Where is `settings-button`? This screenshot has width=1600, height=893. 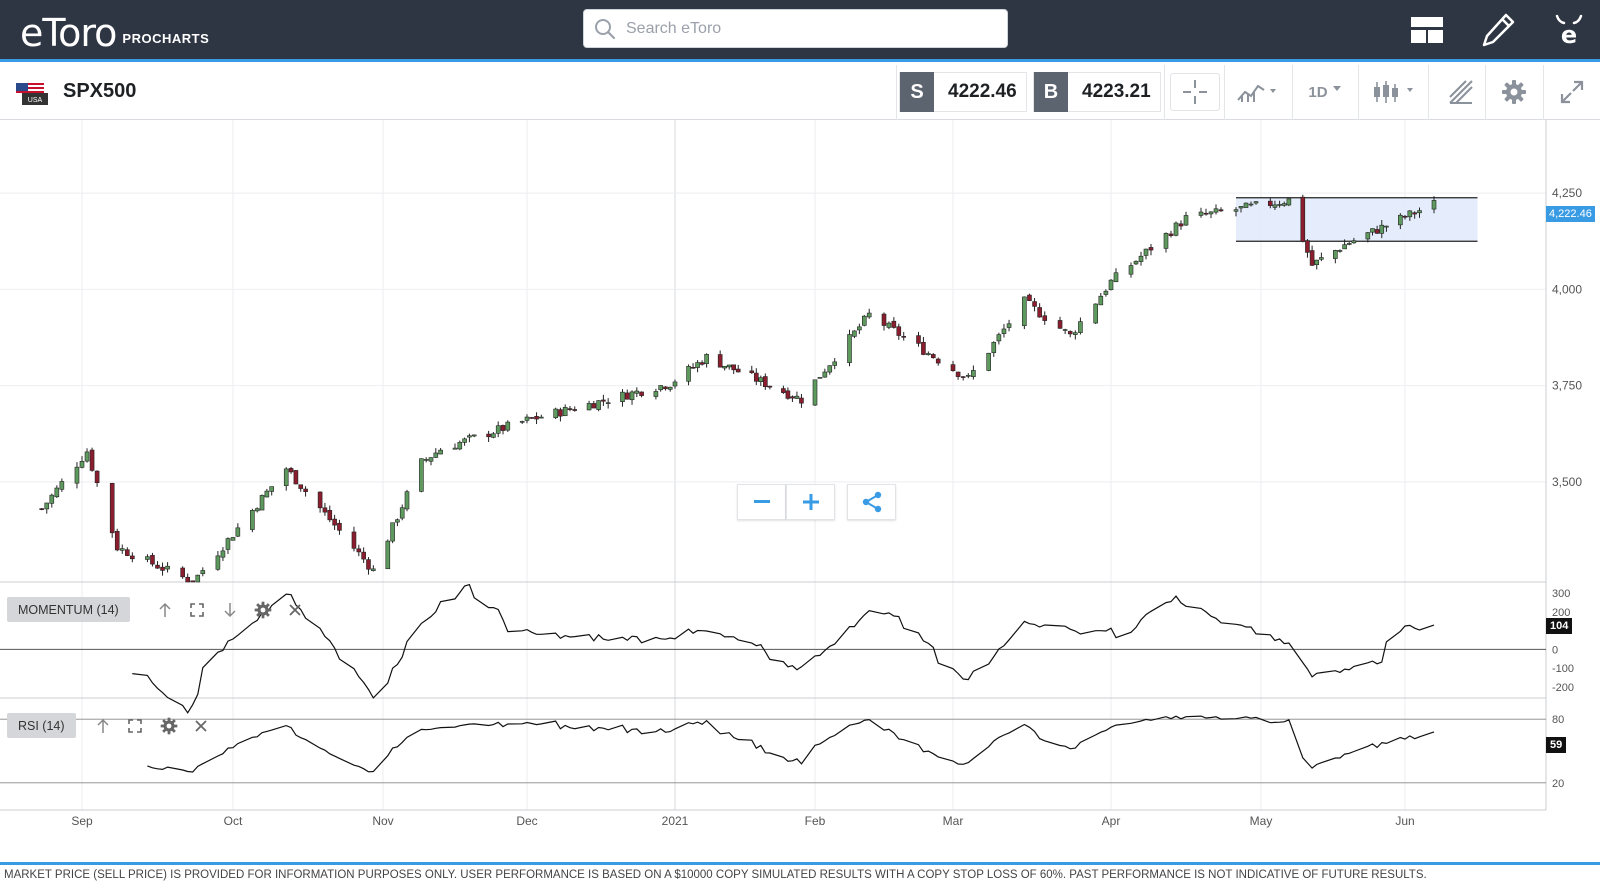 settings-button is located at coordinates (1514, 92).